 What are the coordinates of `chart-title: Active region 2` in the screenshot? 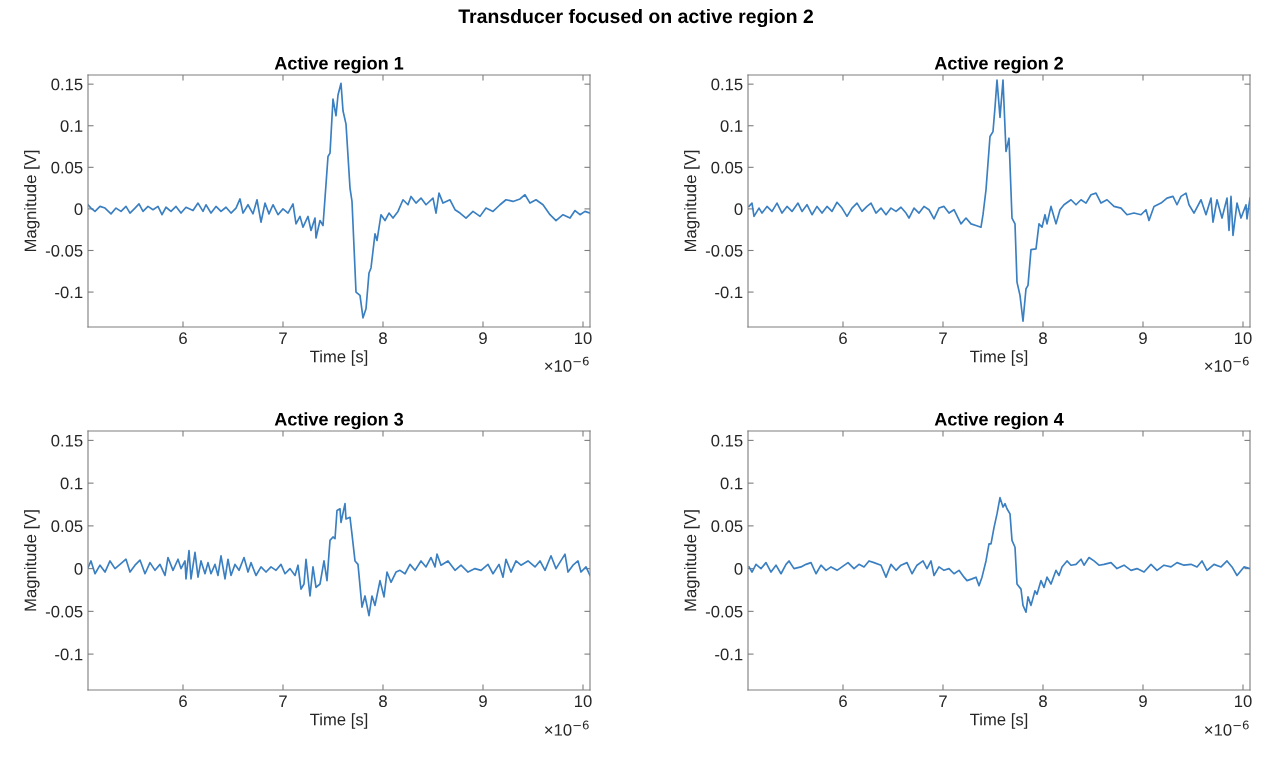 It's located at (998, 65).